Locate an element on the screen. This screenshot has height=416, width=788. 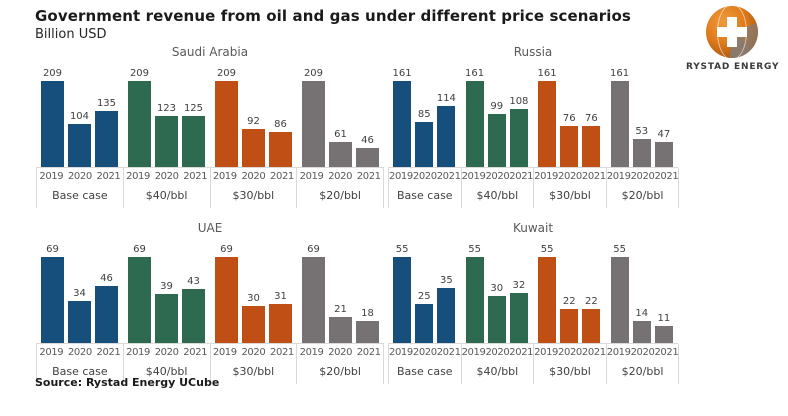
bar-value-label: 209 is located at coordinates (52, 73).